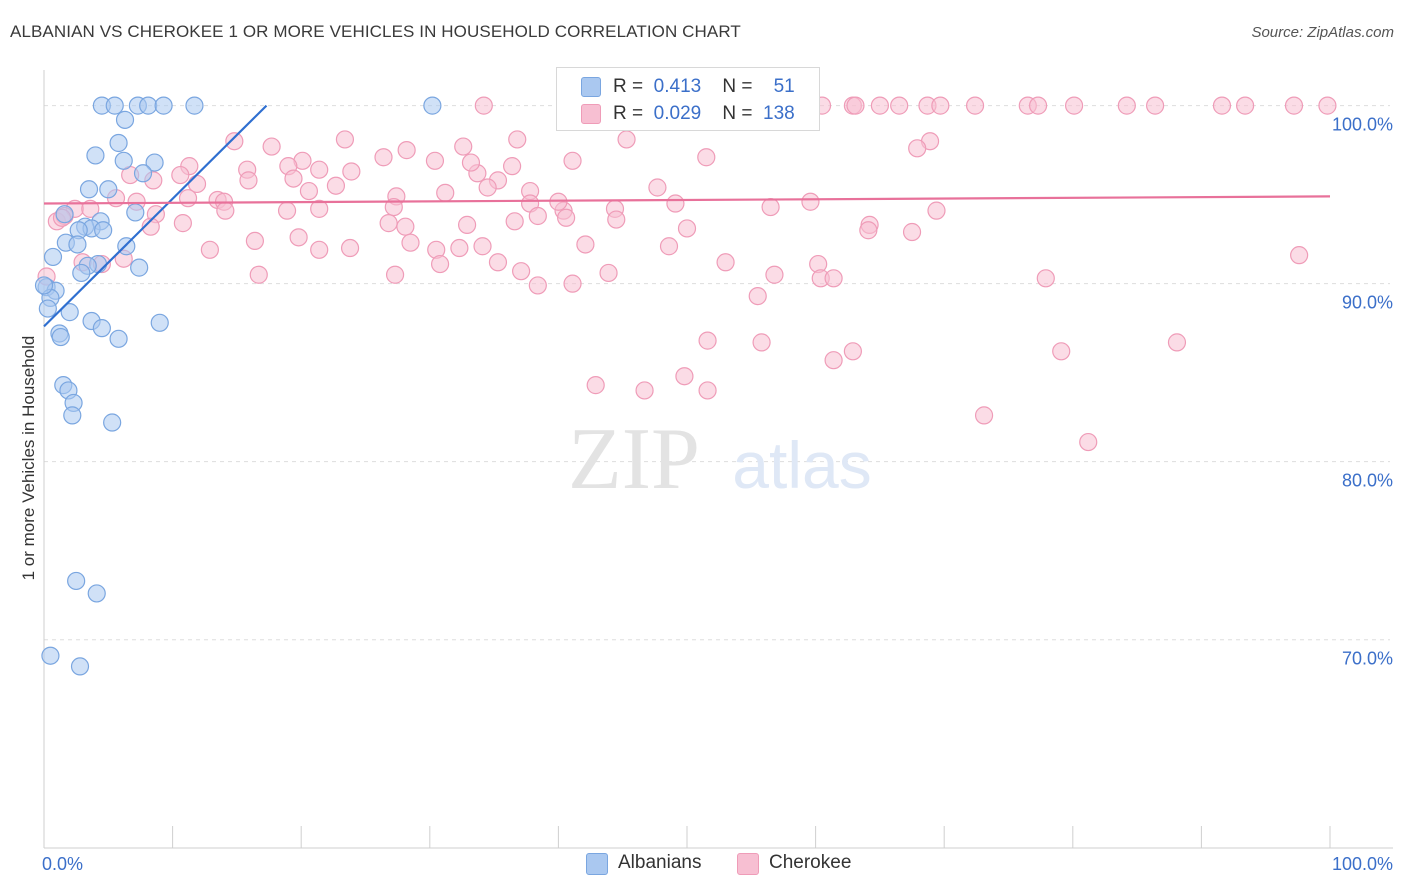  What do you see at coordinates (591, 114) in the screenshot?
I see `cherokee-swatch` at bounding box center [591, 114].